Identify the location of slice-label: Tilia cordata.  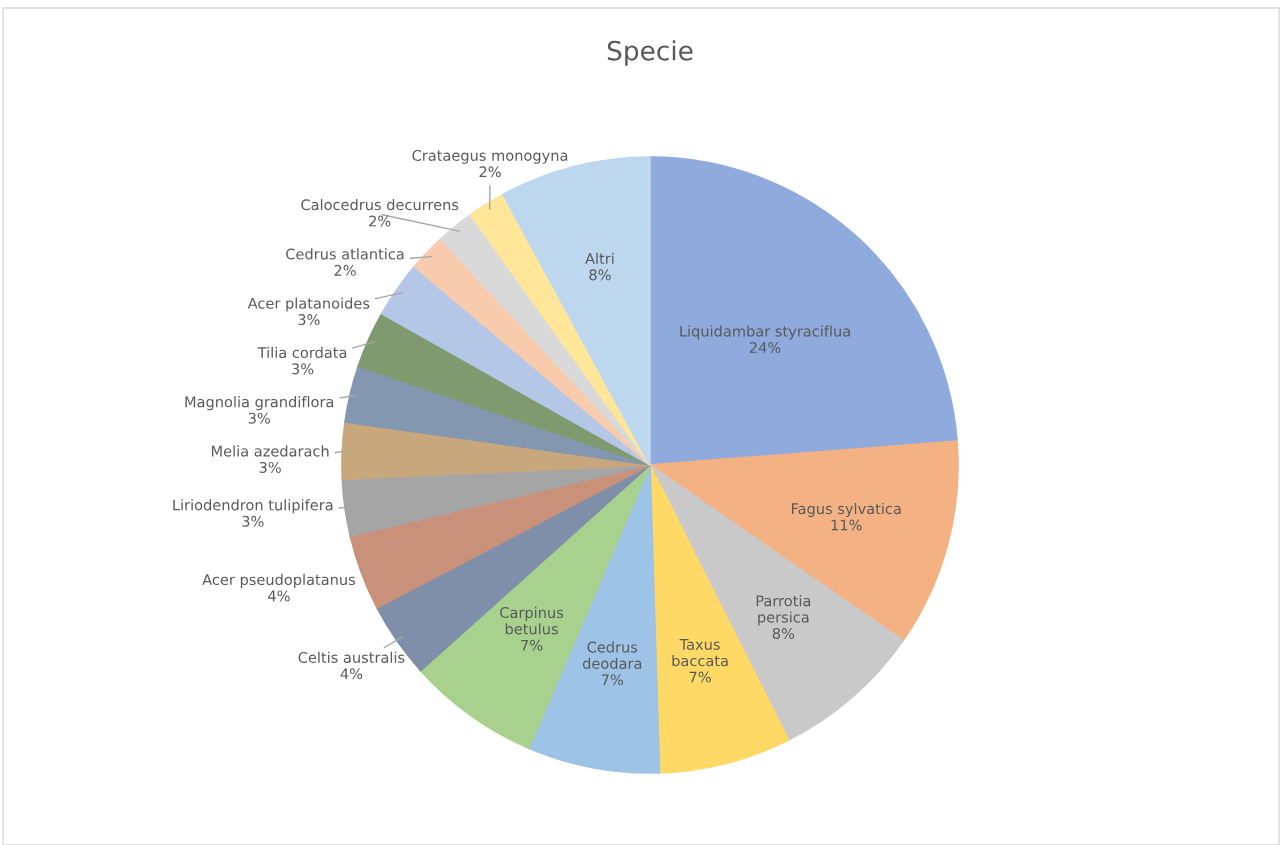
(302, 352).